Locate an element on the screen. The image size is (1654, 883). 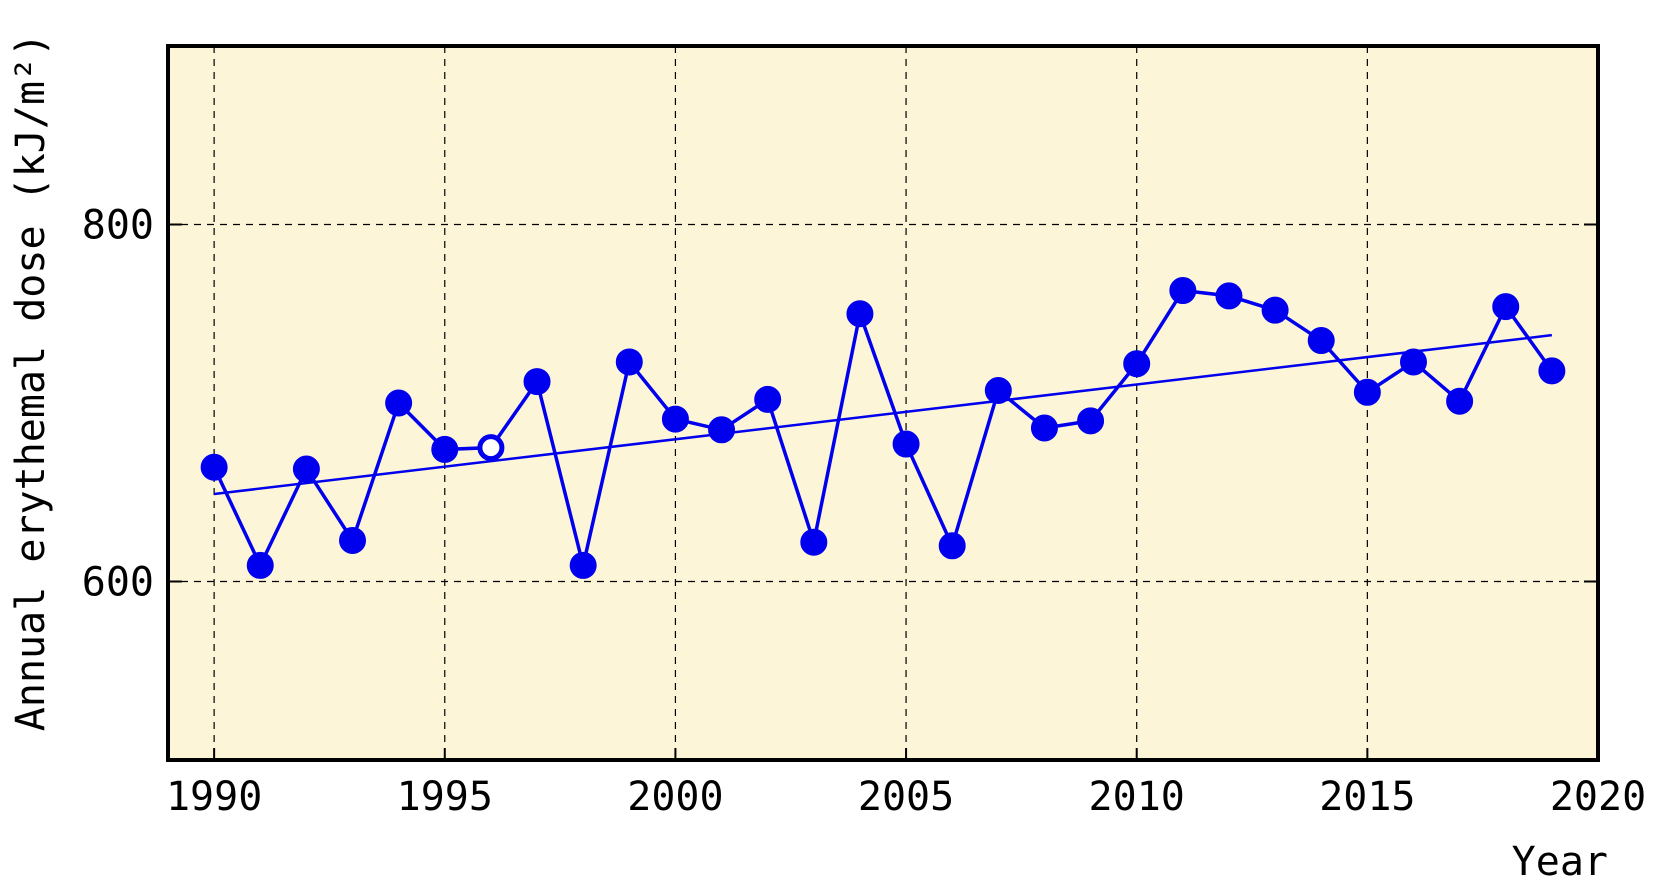
data-point-open is located at coordinates (491, 448).